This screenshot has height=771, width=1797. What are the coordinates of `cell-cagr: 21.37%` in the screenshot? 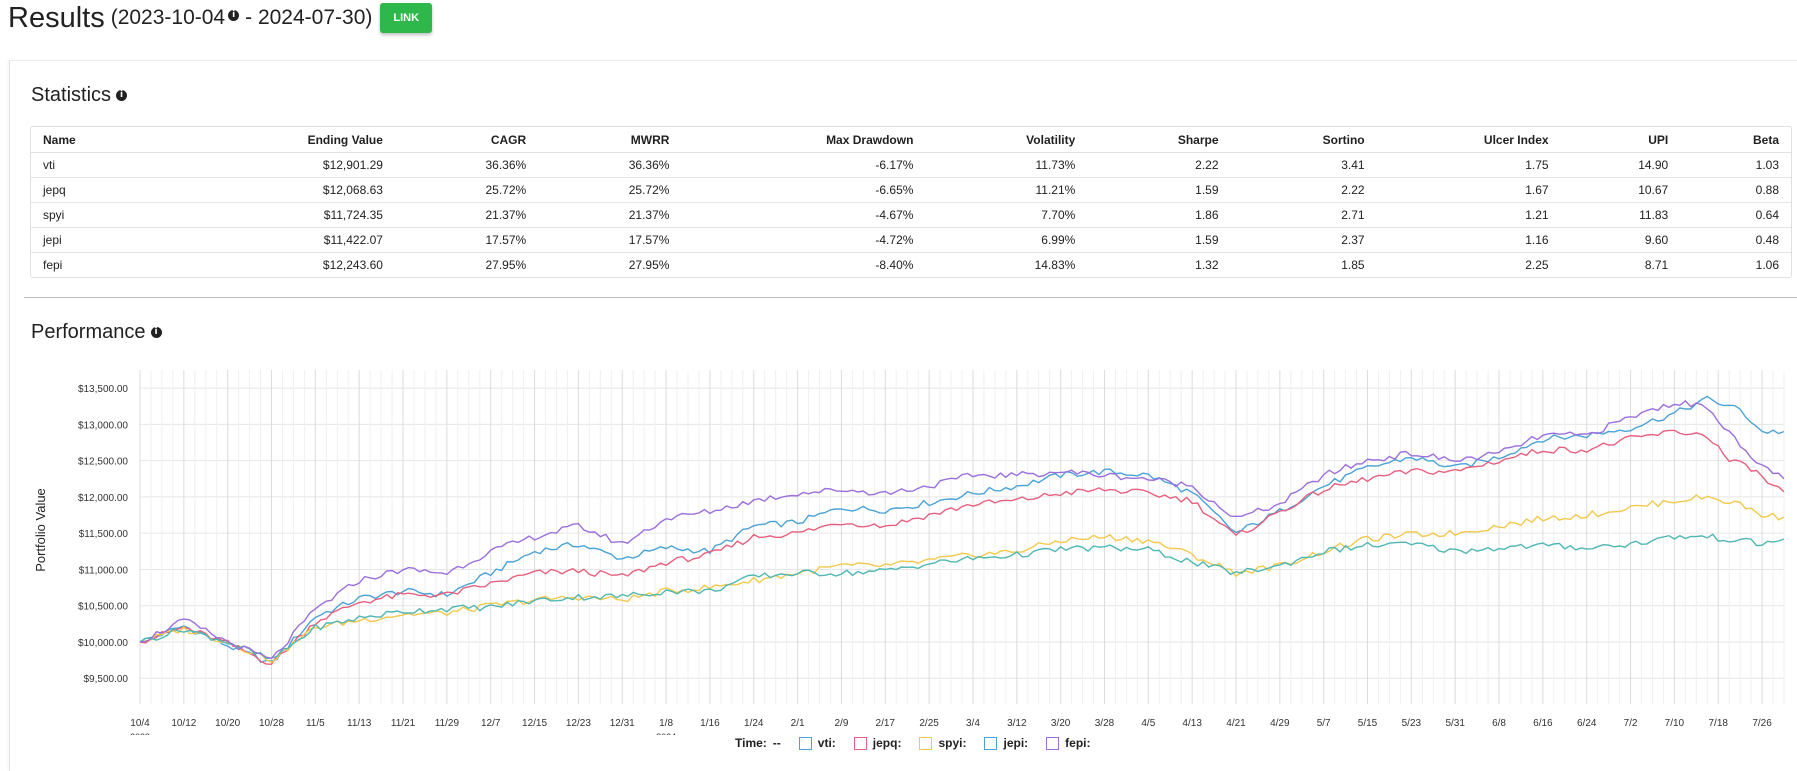 It's located at (466, 215).